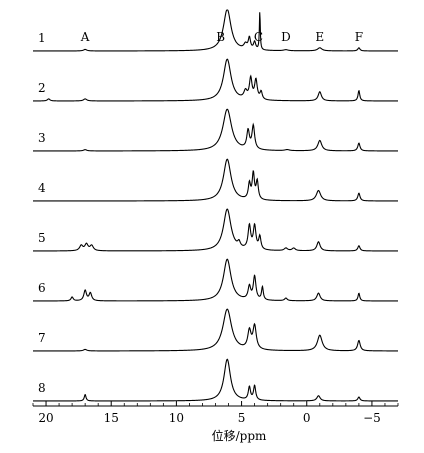  Describe the element at coordinates (42, 238) in the screenshot. I see `spectrum-label-5: 5` at that location.